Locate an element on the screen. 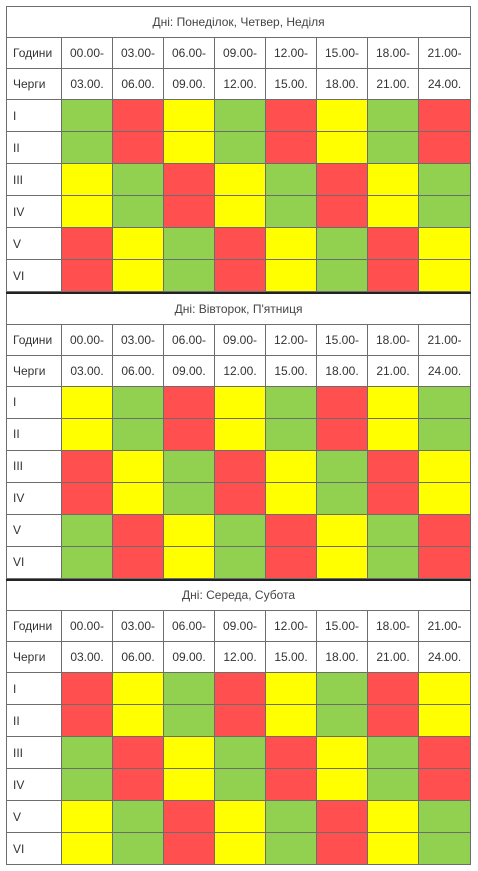 Image resolution: width=478 pixels, height=871 pixels. queue-row: II is located at coordinates (239, 147).